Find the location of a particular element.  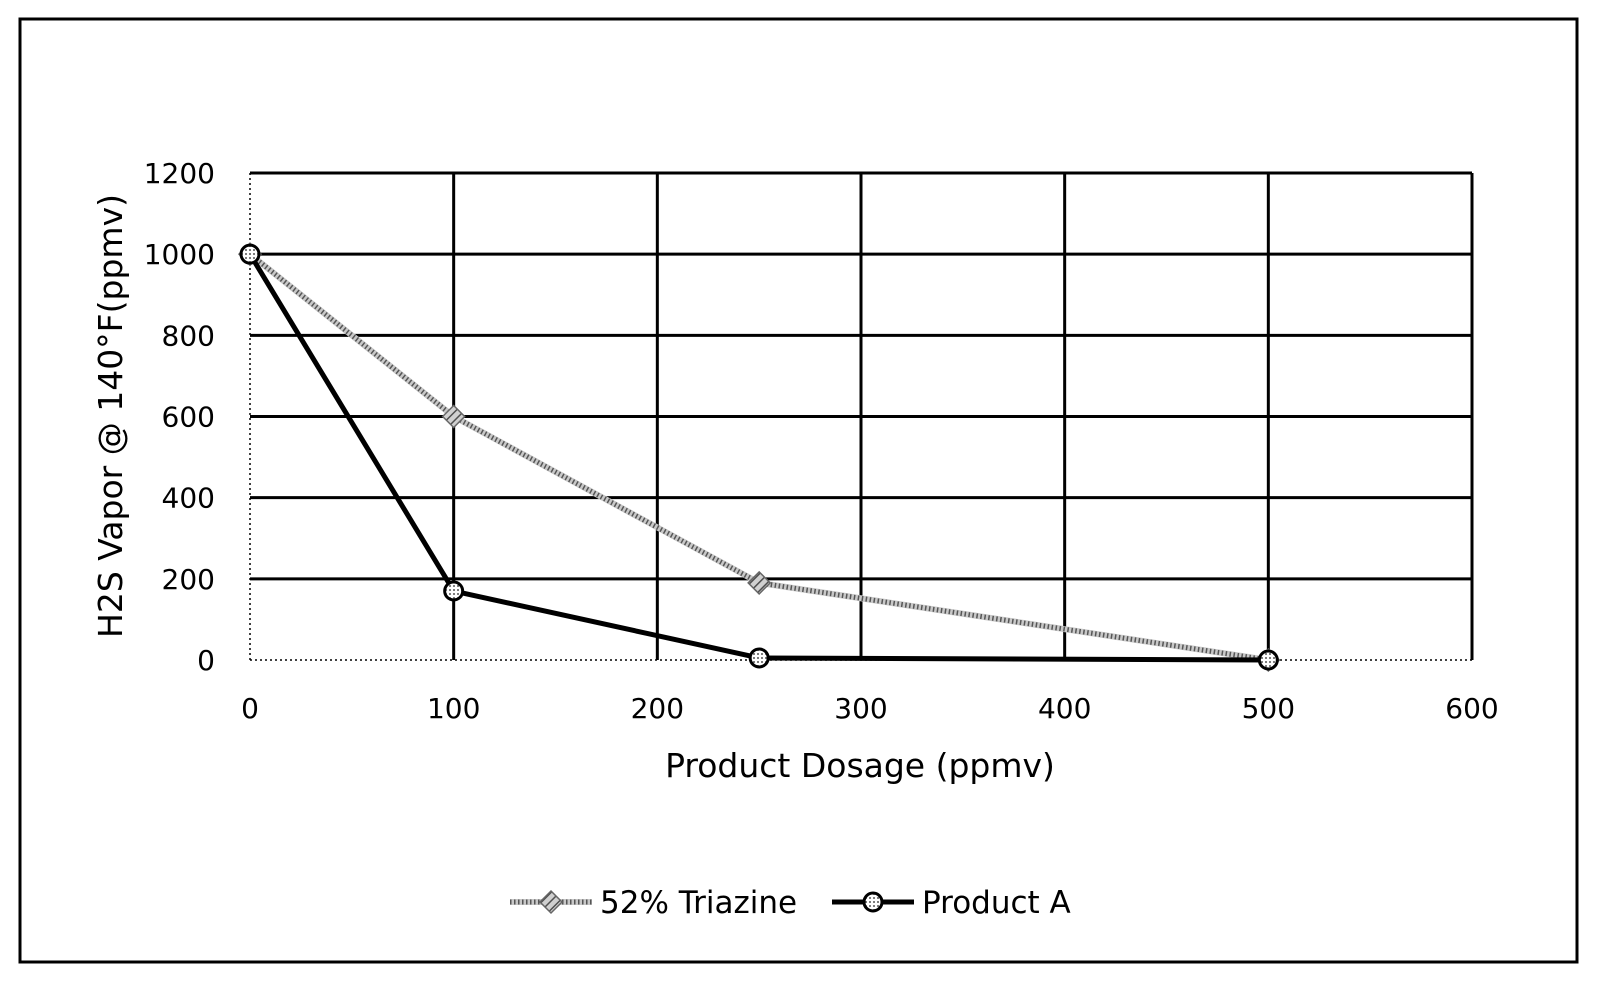

legend-item: 52% Triazine is located at coordinates (653, 903).